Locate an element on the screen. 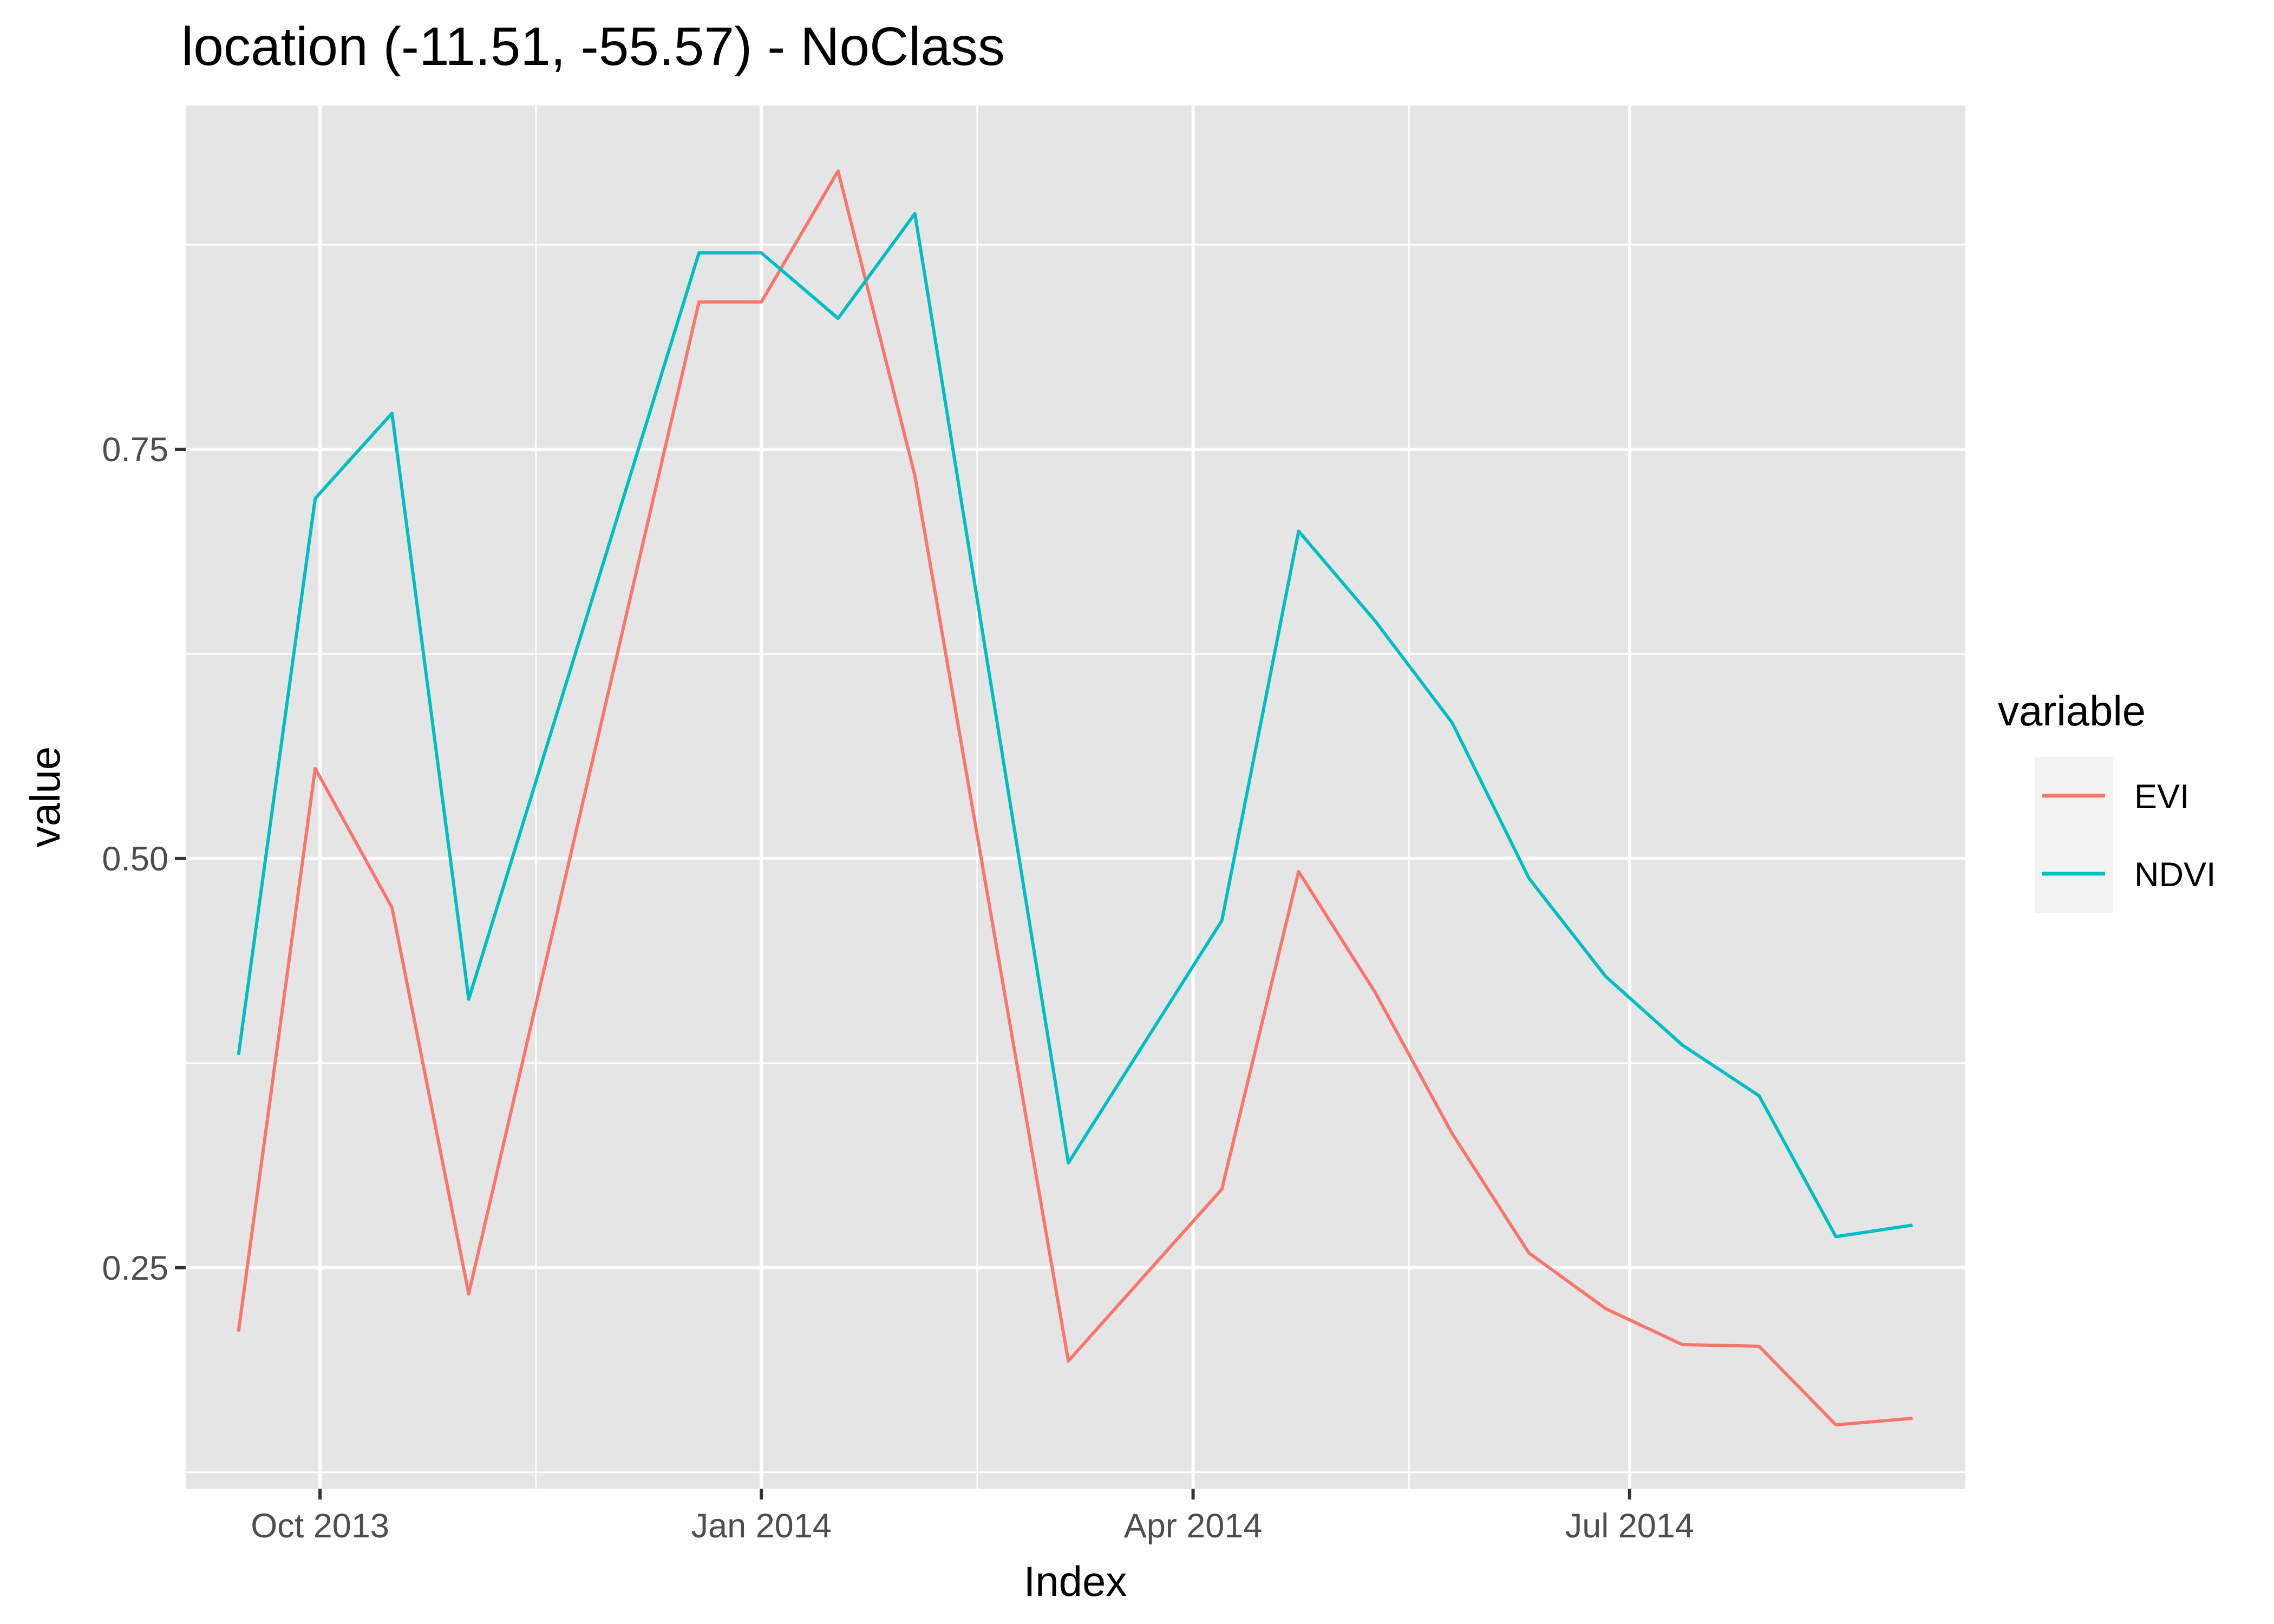 The width and height of the screenshot is (2274, 1624). x-tick-label: Jan 2014 is located at coordinates (762, 1526).